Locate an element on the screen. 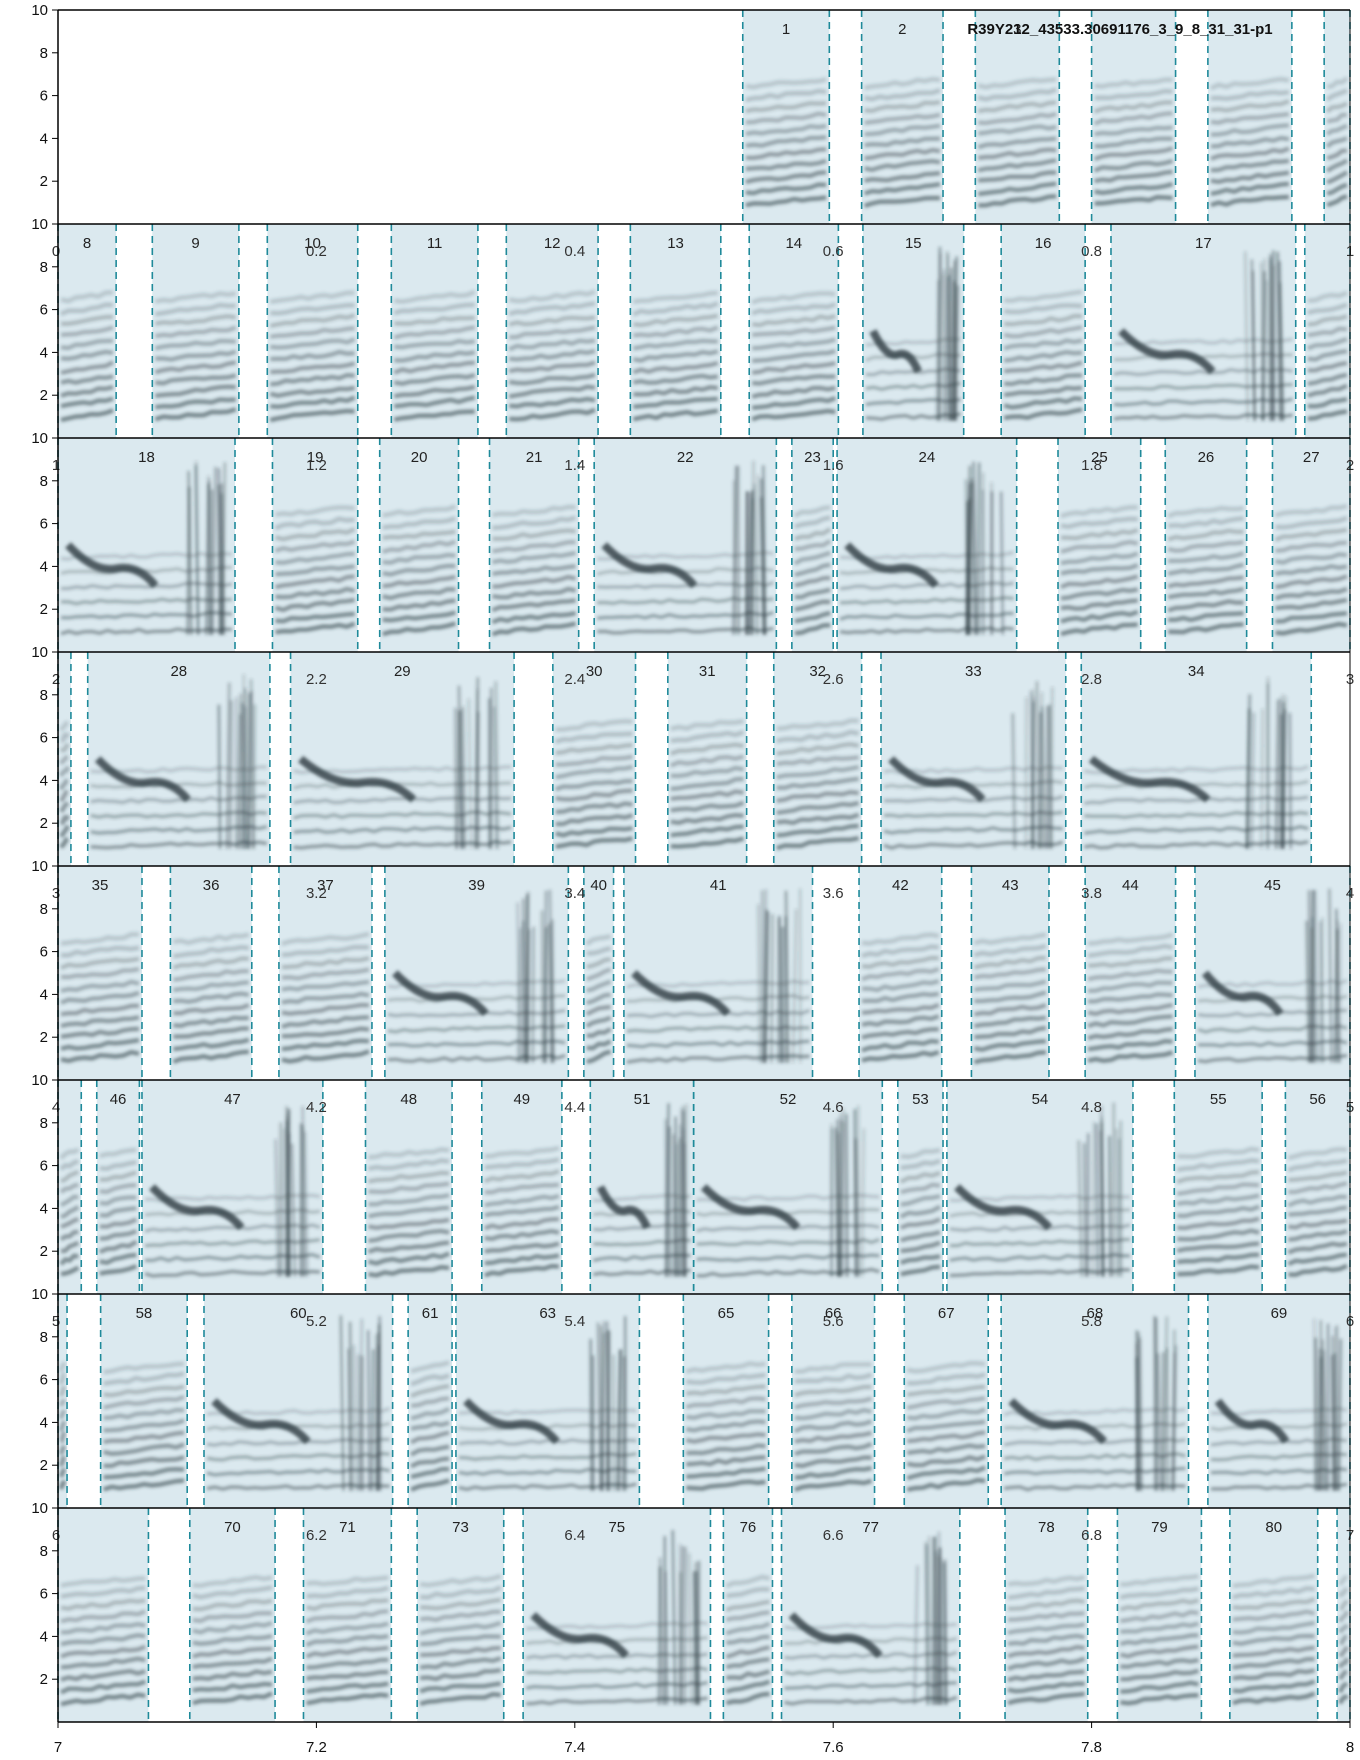  segment-label: 45 is located at coordinates (1272, 885).